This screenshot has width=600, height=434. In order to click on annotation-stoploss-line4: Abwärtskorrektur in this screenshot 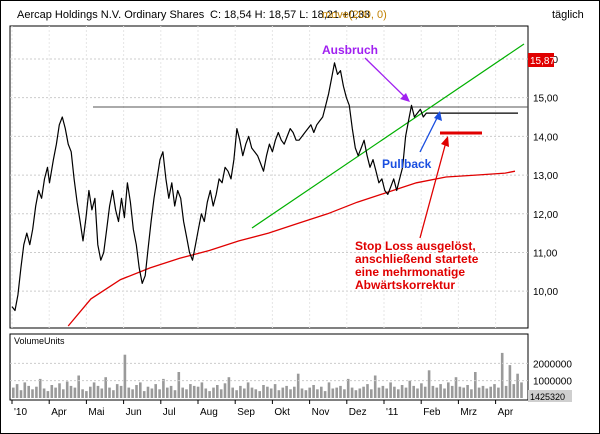, I will do `click(405, 285)`.